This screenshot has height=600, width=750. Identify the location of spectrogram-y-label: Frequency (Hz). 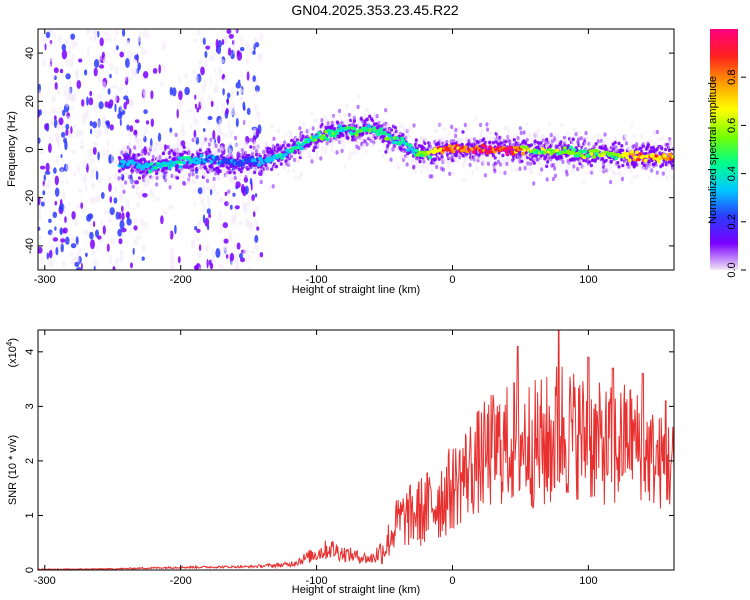
(12, 149).